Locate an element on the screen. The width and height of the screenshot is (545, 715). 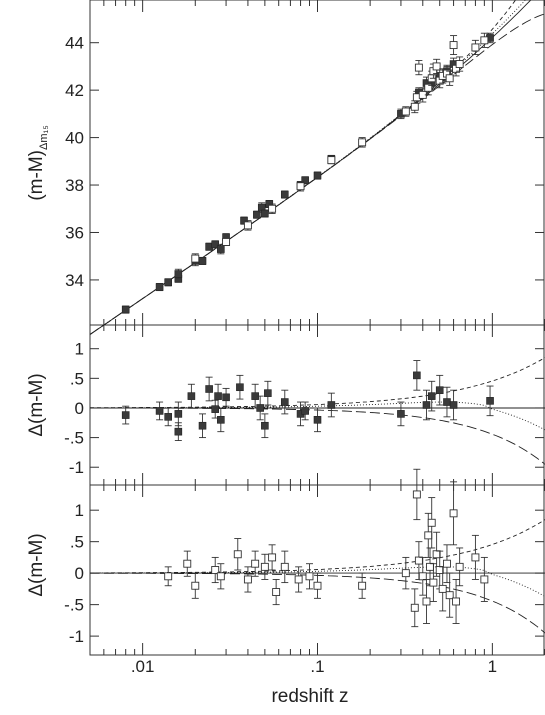
panel-bottom-ytick-label: .5 is located at coordinates (77, 542).